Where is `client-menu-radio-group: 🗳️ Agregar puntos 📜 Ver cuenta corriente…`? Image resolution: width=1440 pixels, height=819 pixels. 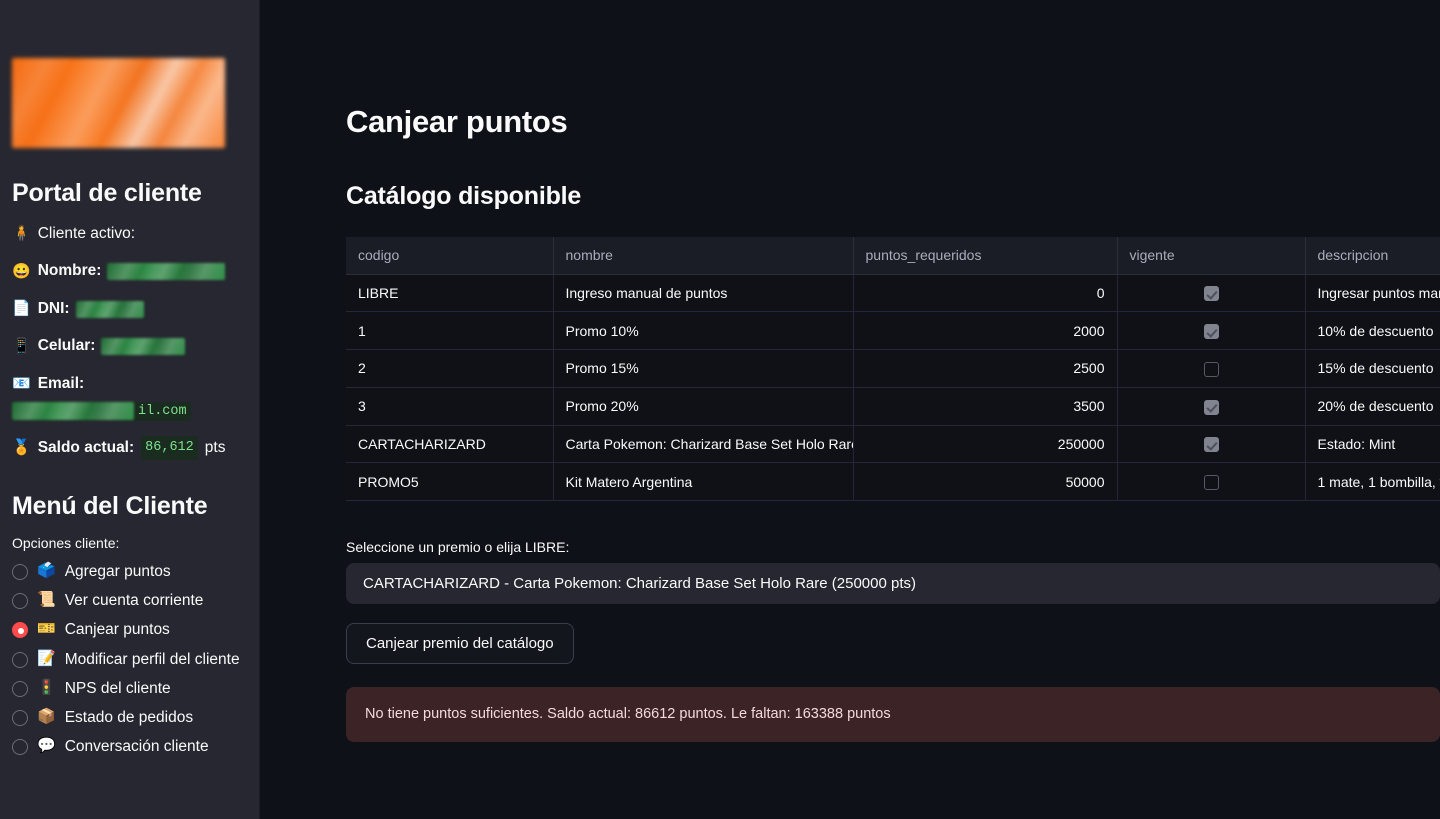 client-menu-radio-group: 🗳️ Agregar puntos 📜 Ver cuenta corriente… is located at coordinates (129, 659).